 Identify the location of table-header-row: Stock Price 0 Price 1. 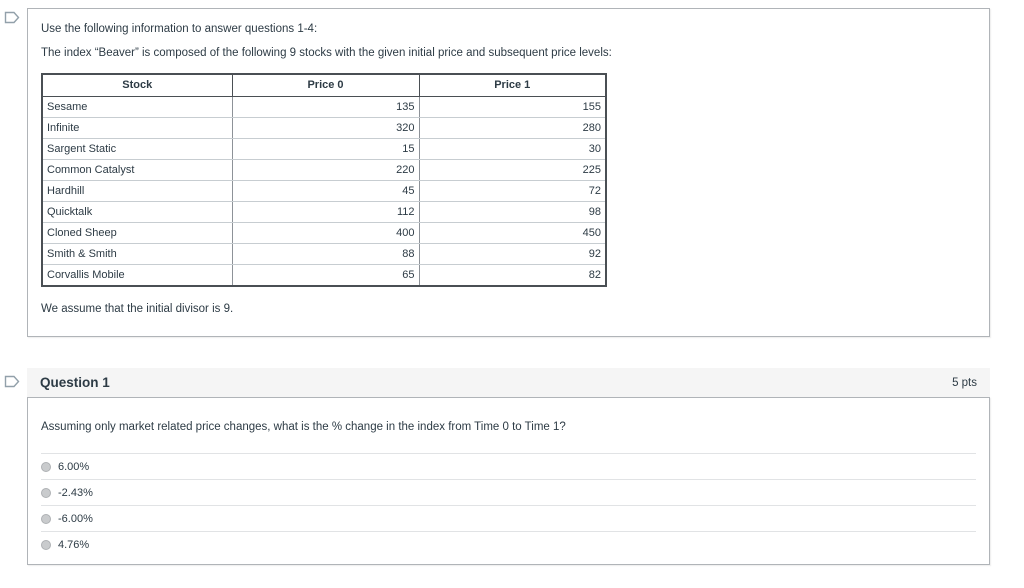
(324, 85).